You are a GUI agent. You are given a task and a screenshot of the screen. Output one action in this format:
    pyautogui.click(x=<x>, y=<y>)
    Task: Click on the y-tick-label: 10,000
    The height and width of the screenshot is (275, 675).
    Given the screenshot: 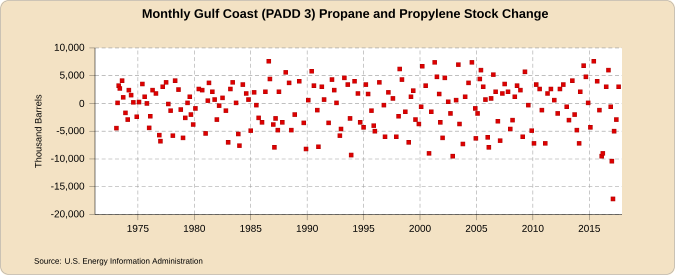 What is the action you would take?
    pyautogui.click(x=69, y=48)
    